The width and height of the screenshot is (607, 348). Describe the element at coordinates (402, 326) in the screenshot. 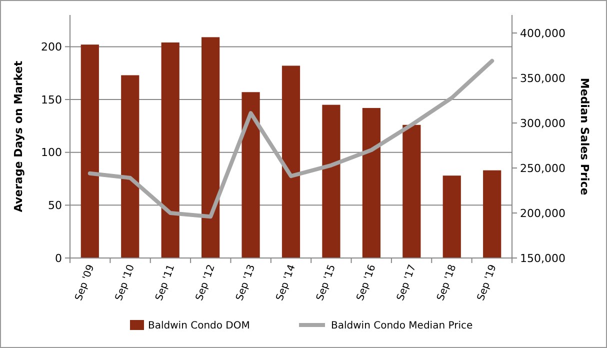

I see `legend-label: Baldwin Condo Median Price` at that location.